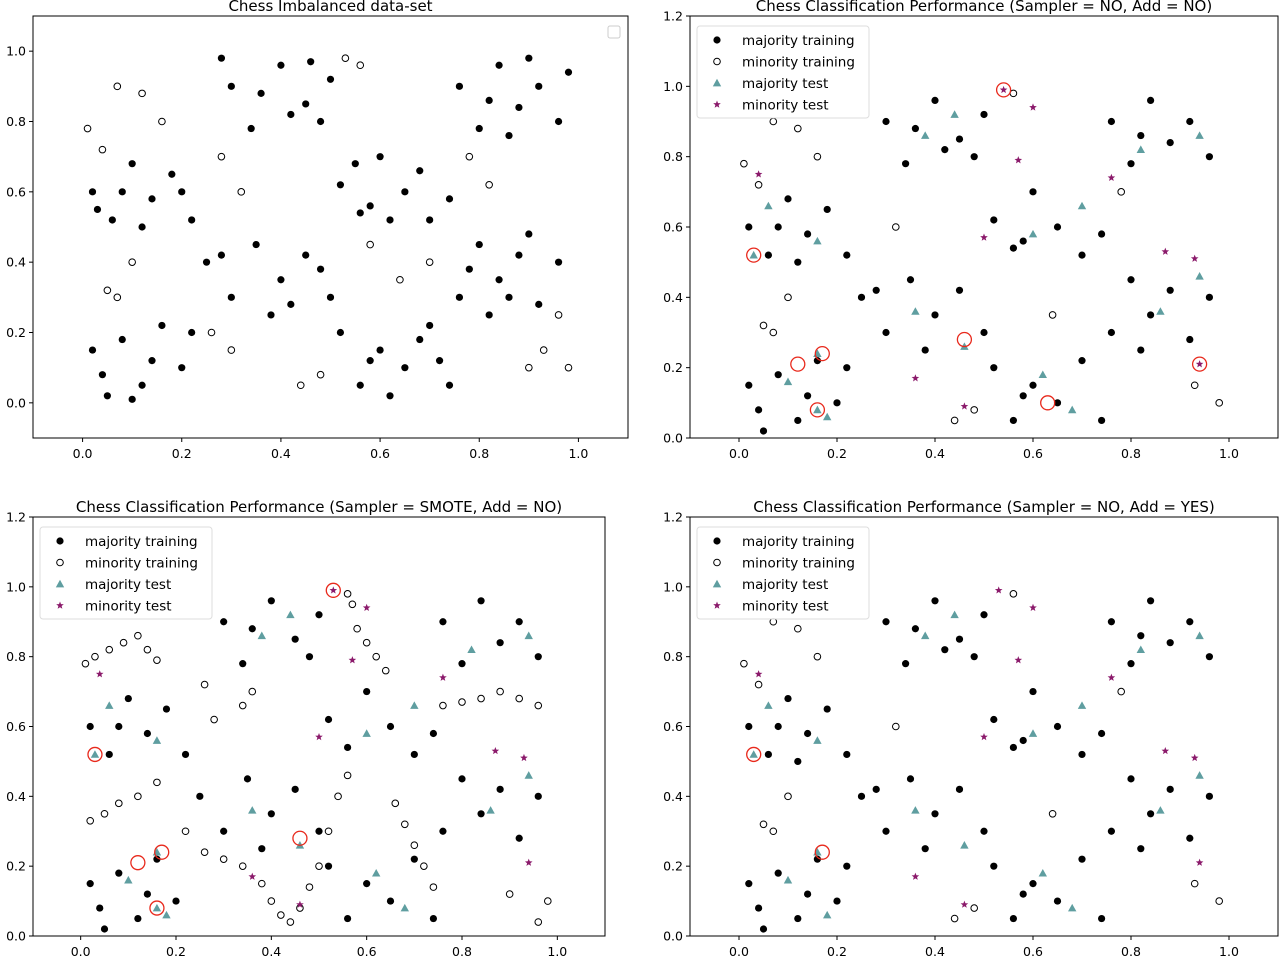  Describe the element at coordinates (837, 453) in the screenshot. I see `x-tick-label: 0.2` at that location.